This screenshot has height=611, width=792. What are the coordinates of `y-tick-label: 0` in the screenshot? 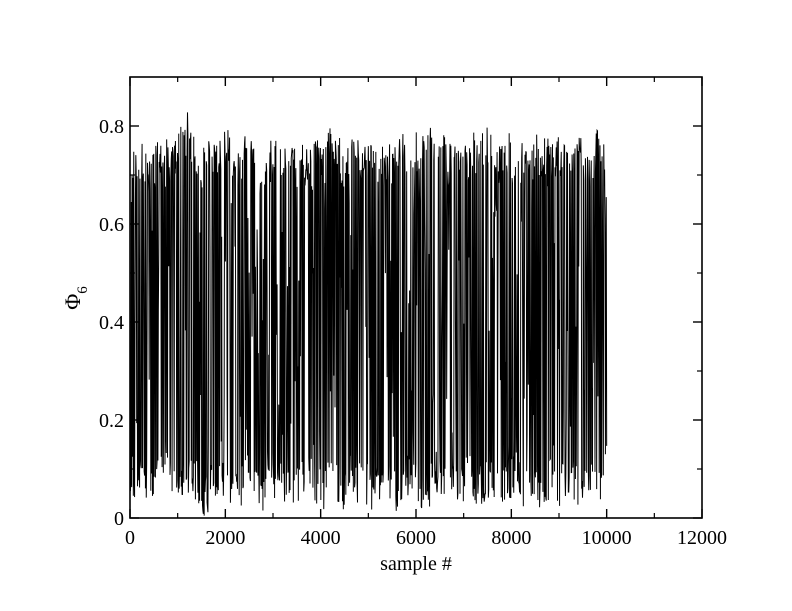 It's located at (119, 519).